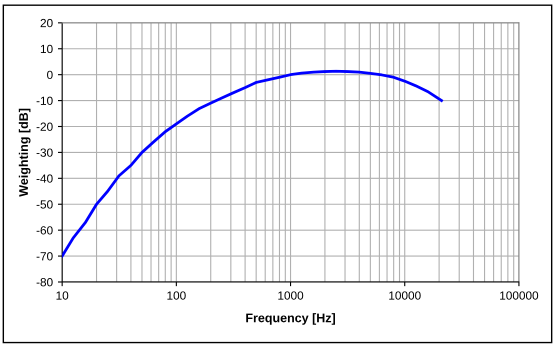 The width and height of the screenshot is (555, 346). Describe the element at coordinates (50, 75) in the screenshot. I see `y-tick-label: 0` at that location.